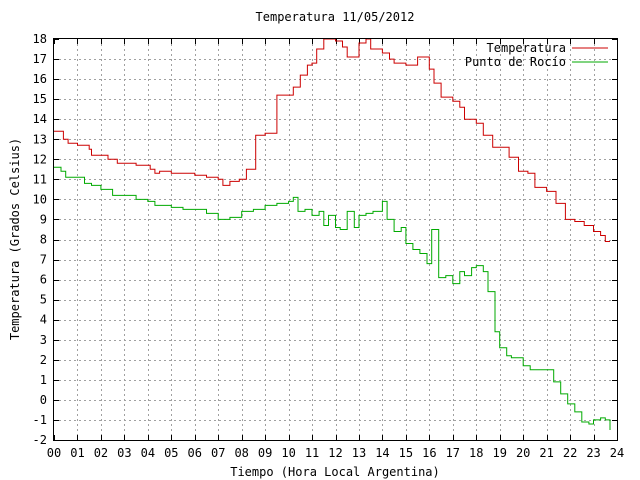  What do you see at coordinates (523, 453) in the screenshot?
I see `x-tick-label: 20` at bounding box center [523, 453].